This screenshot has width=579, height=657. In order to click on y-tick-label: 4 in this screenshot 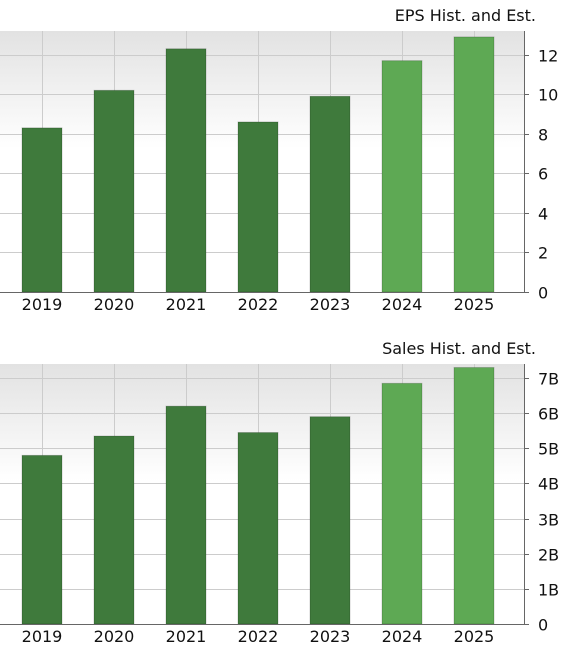, I will do `click(543, 214)`.